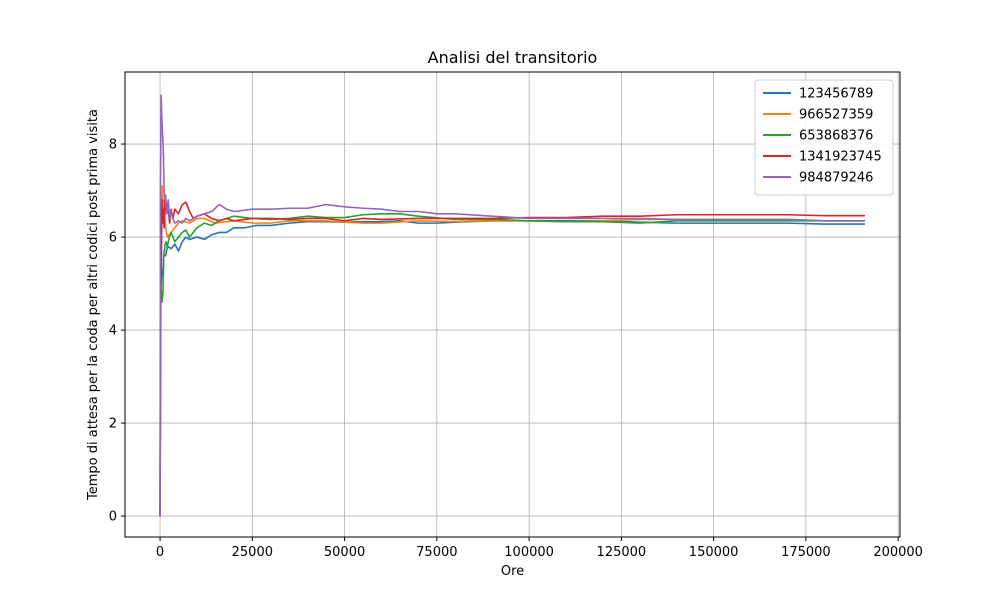 Image resolution: width=1000 pixels, height=600 pixels. Describe the element at coordinates (836, 136) in the screenshot. I see `legend-label-2: 653868376` at that location.